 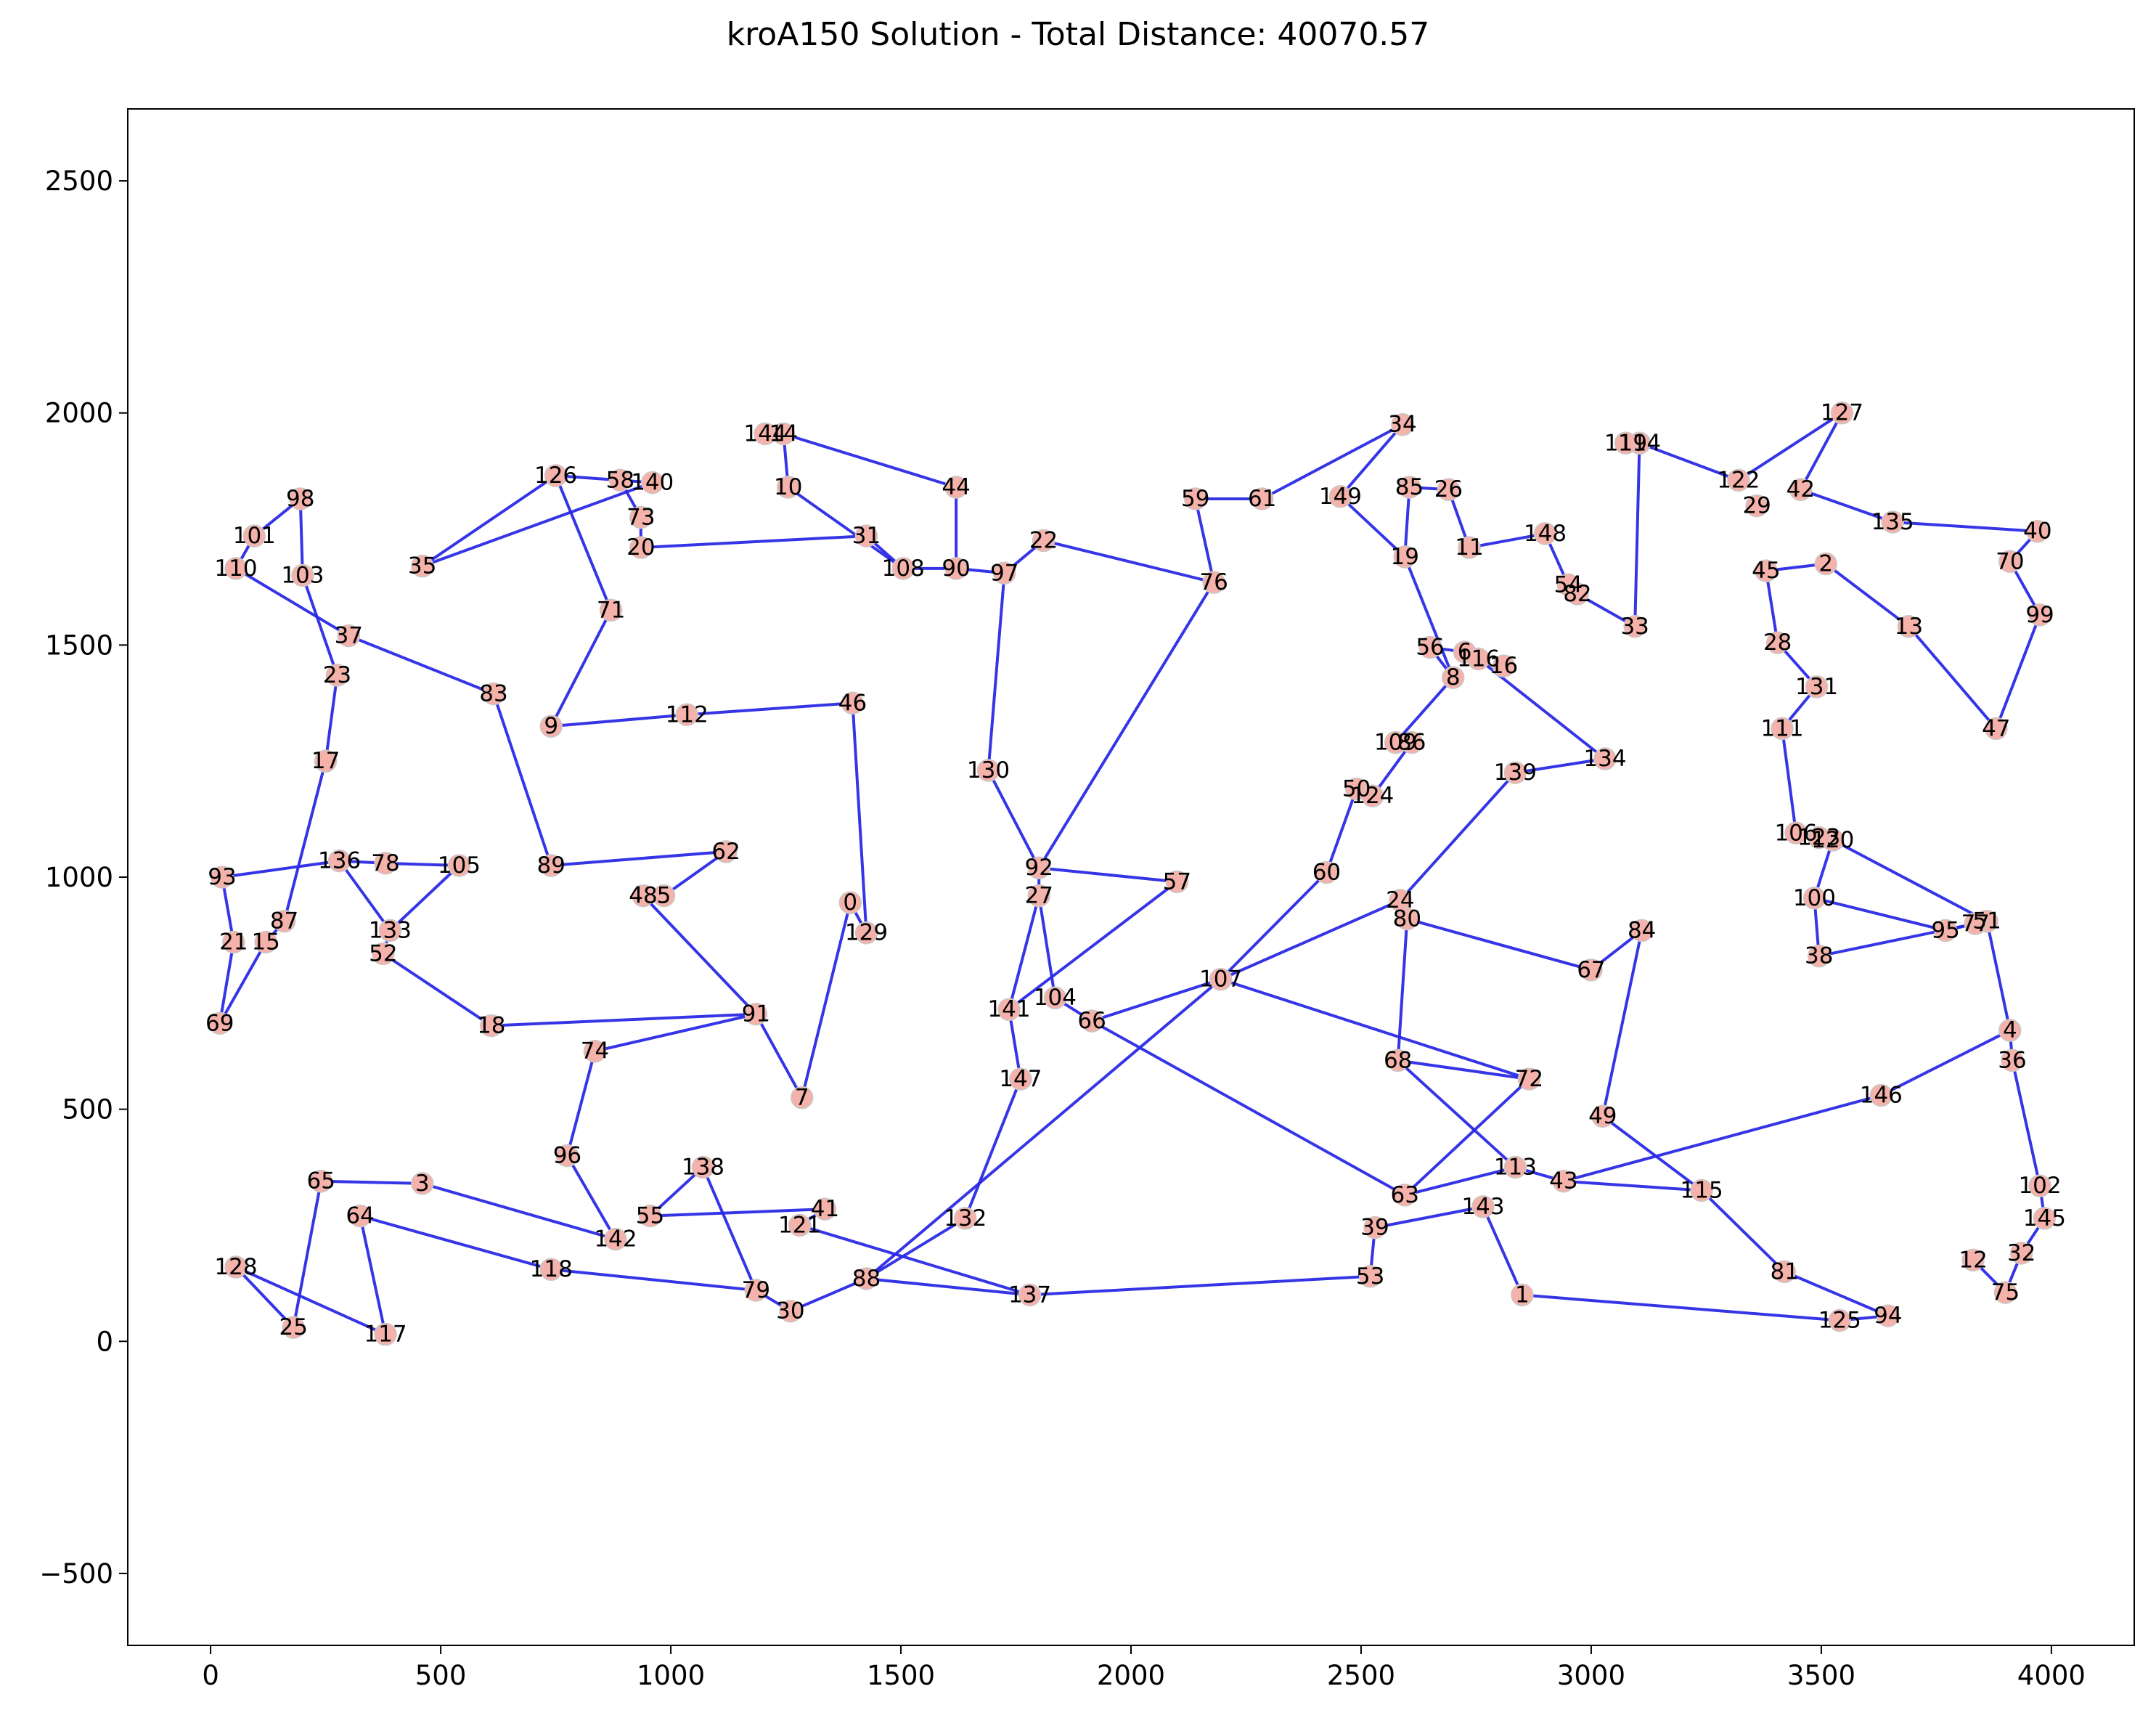 I want to click on city-label-92: 92, so click(x=1038, y=868).